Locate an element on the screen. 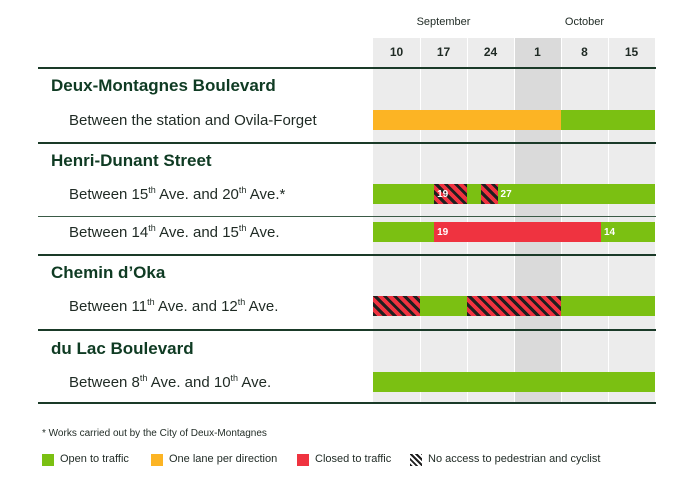 This screenshot has height=491, width=696. date-label: 27 is located at coordinates (506, 194).